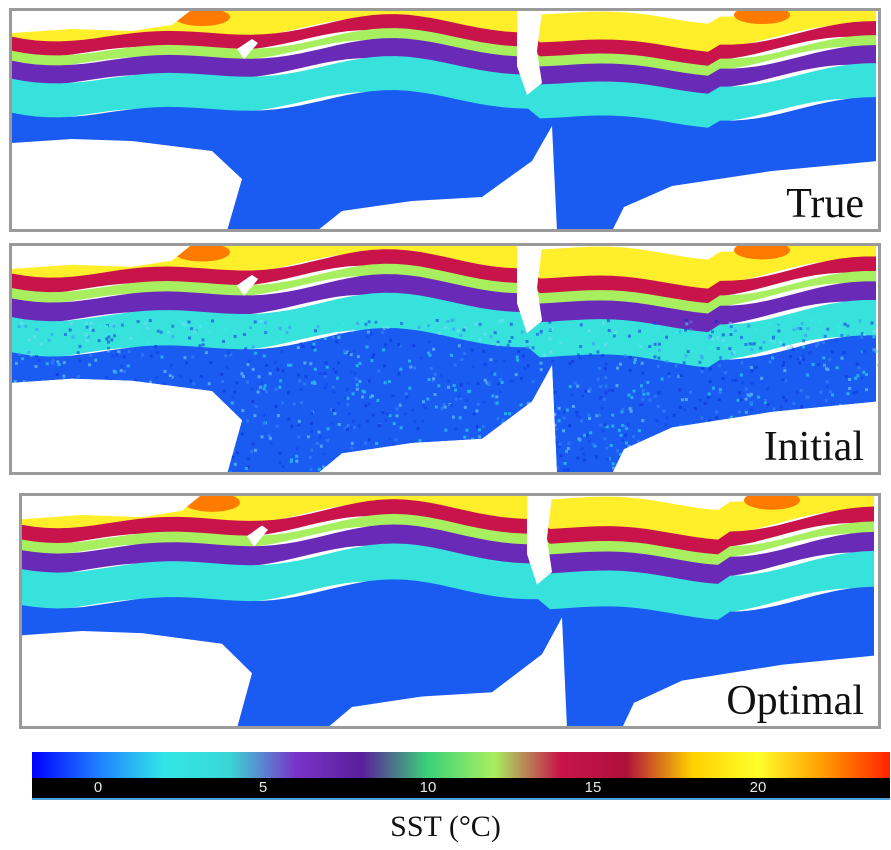  What do you see at coordinates (461, 789) in the screenshot?
I see `colorbar-tick-strip: 0 5 10 15 20` at bounding box center [461, 789].